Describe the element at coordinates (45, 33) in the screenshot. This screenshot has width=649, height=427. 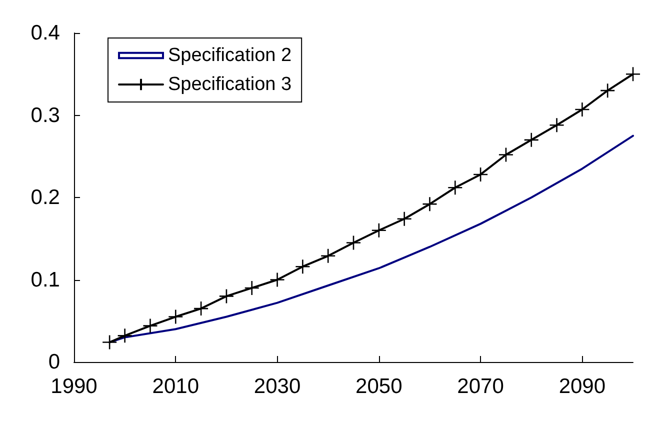
I see `y-tick-label: 0.4` at that location.